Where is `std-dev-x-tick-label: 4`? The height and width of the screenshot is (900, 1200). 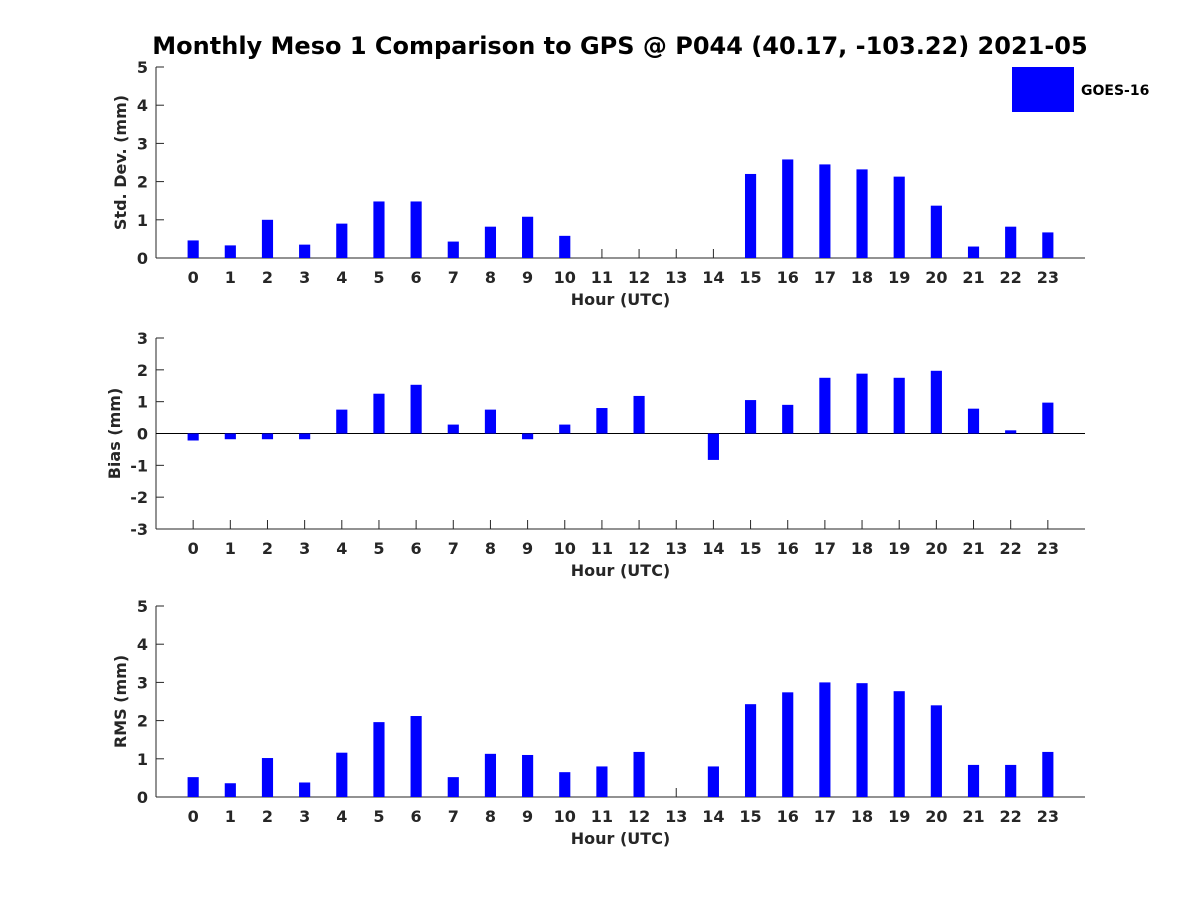 std-dev-x-tick-label: 4 is located at coordinates (341, 277).